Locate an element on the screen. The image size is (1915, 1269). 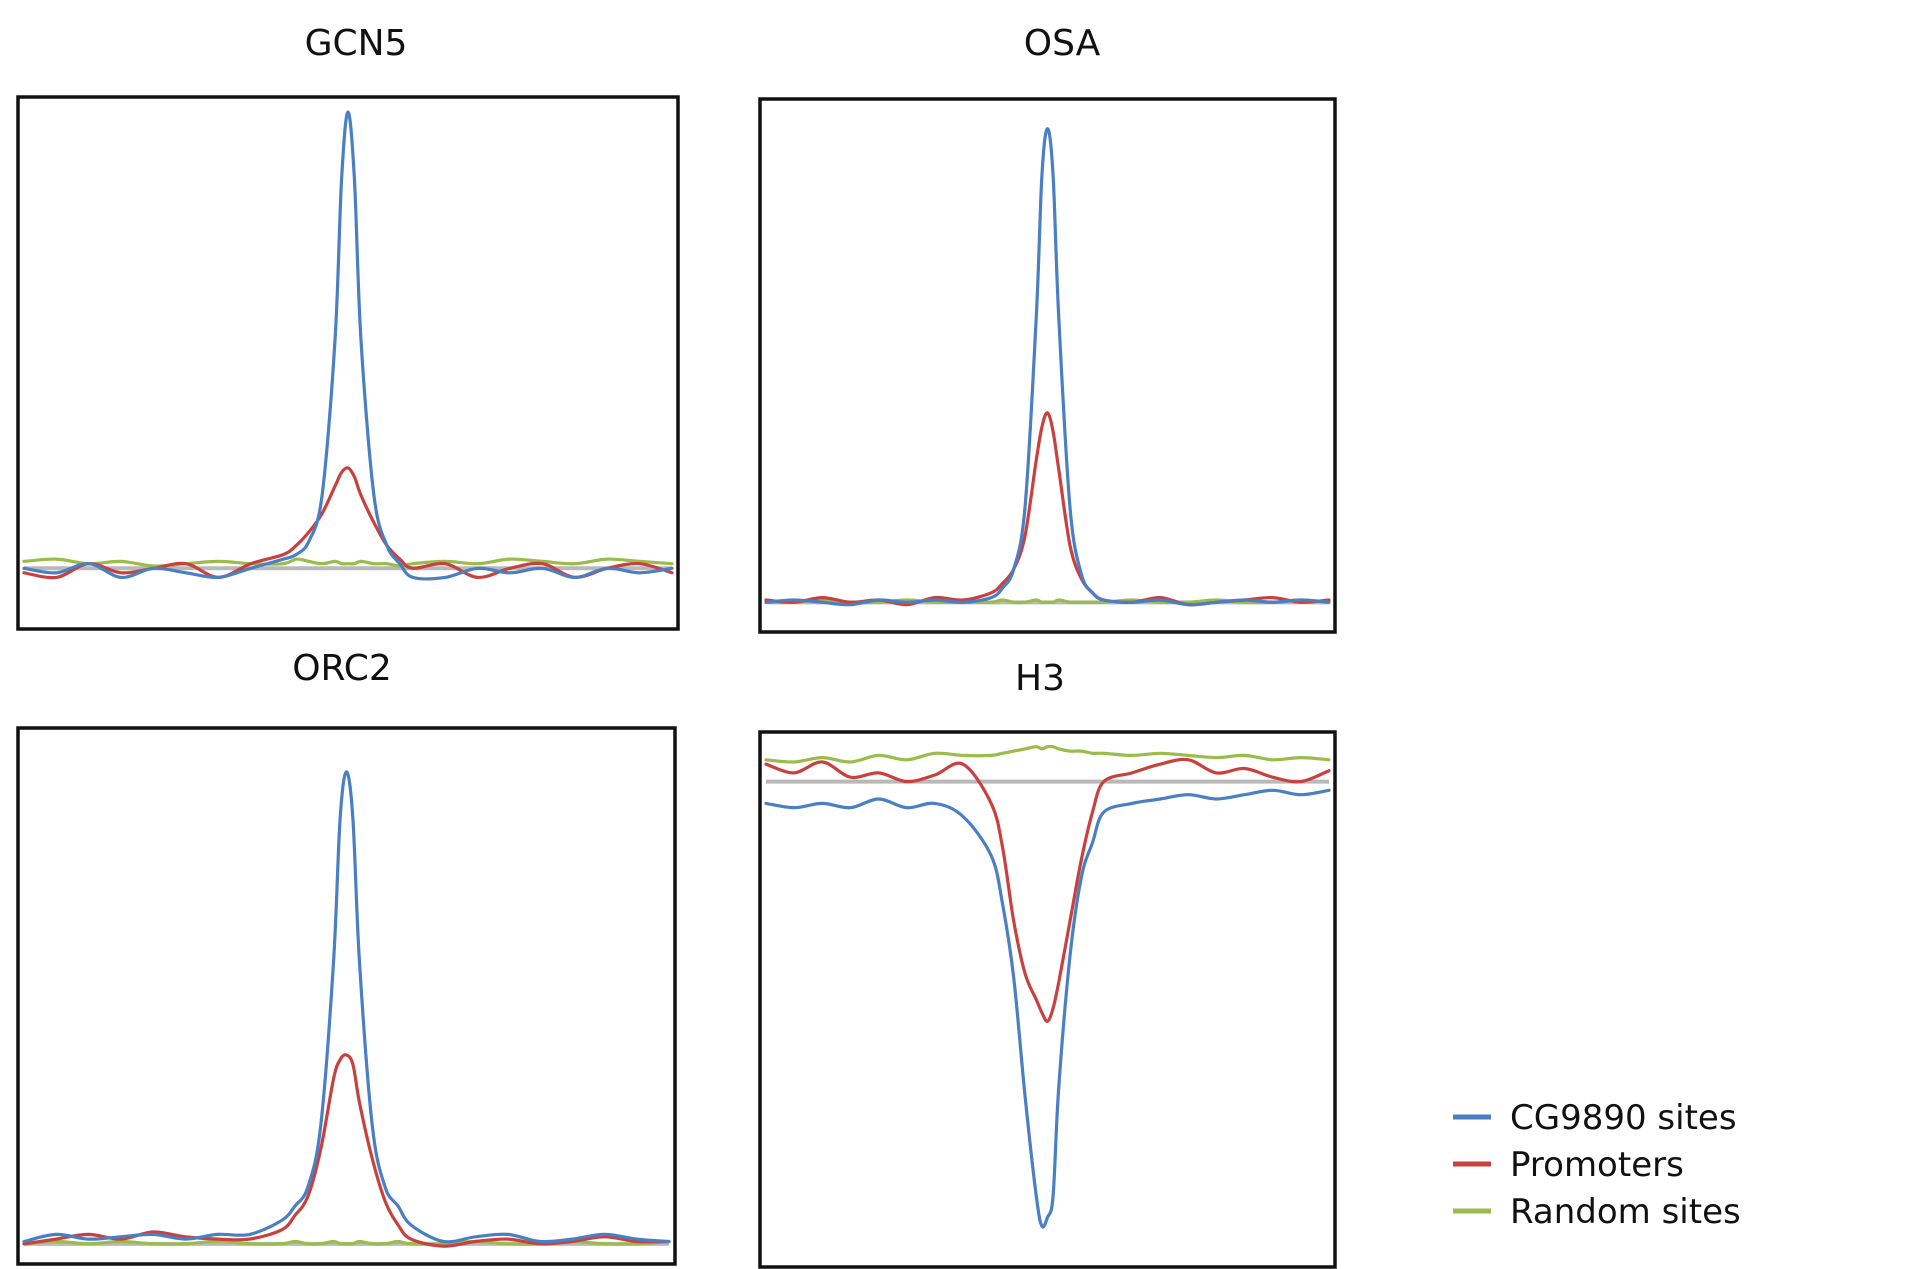
chart-panel-h3: H3 is located at coordinates (1047, 963).